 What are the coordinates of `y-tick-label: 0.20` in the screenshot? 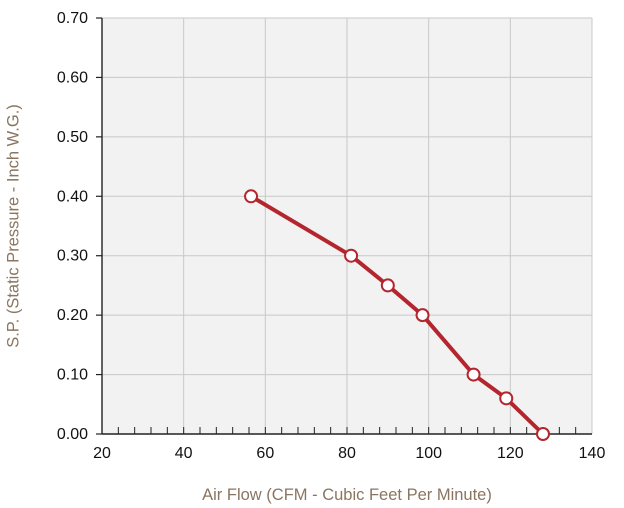 It's located at (72, 315).